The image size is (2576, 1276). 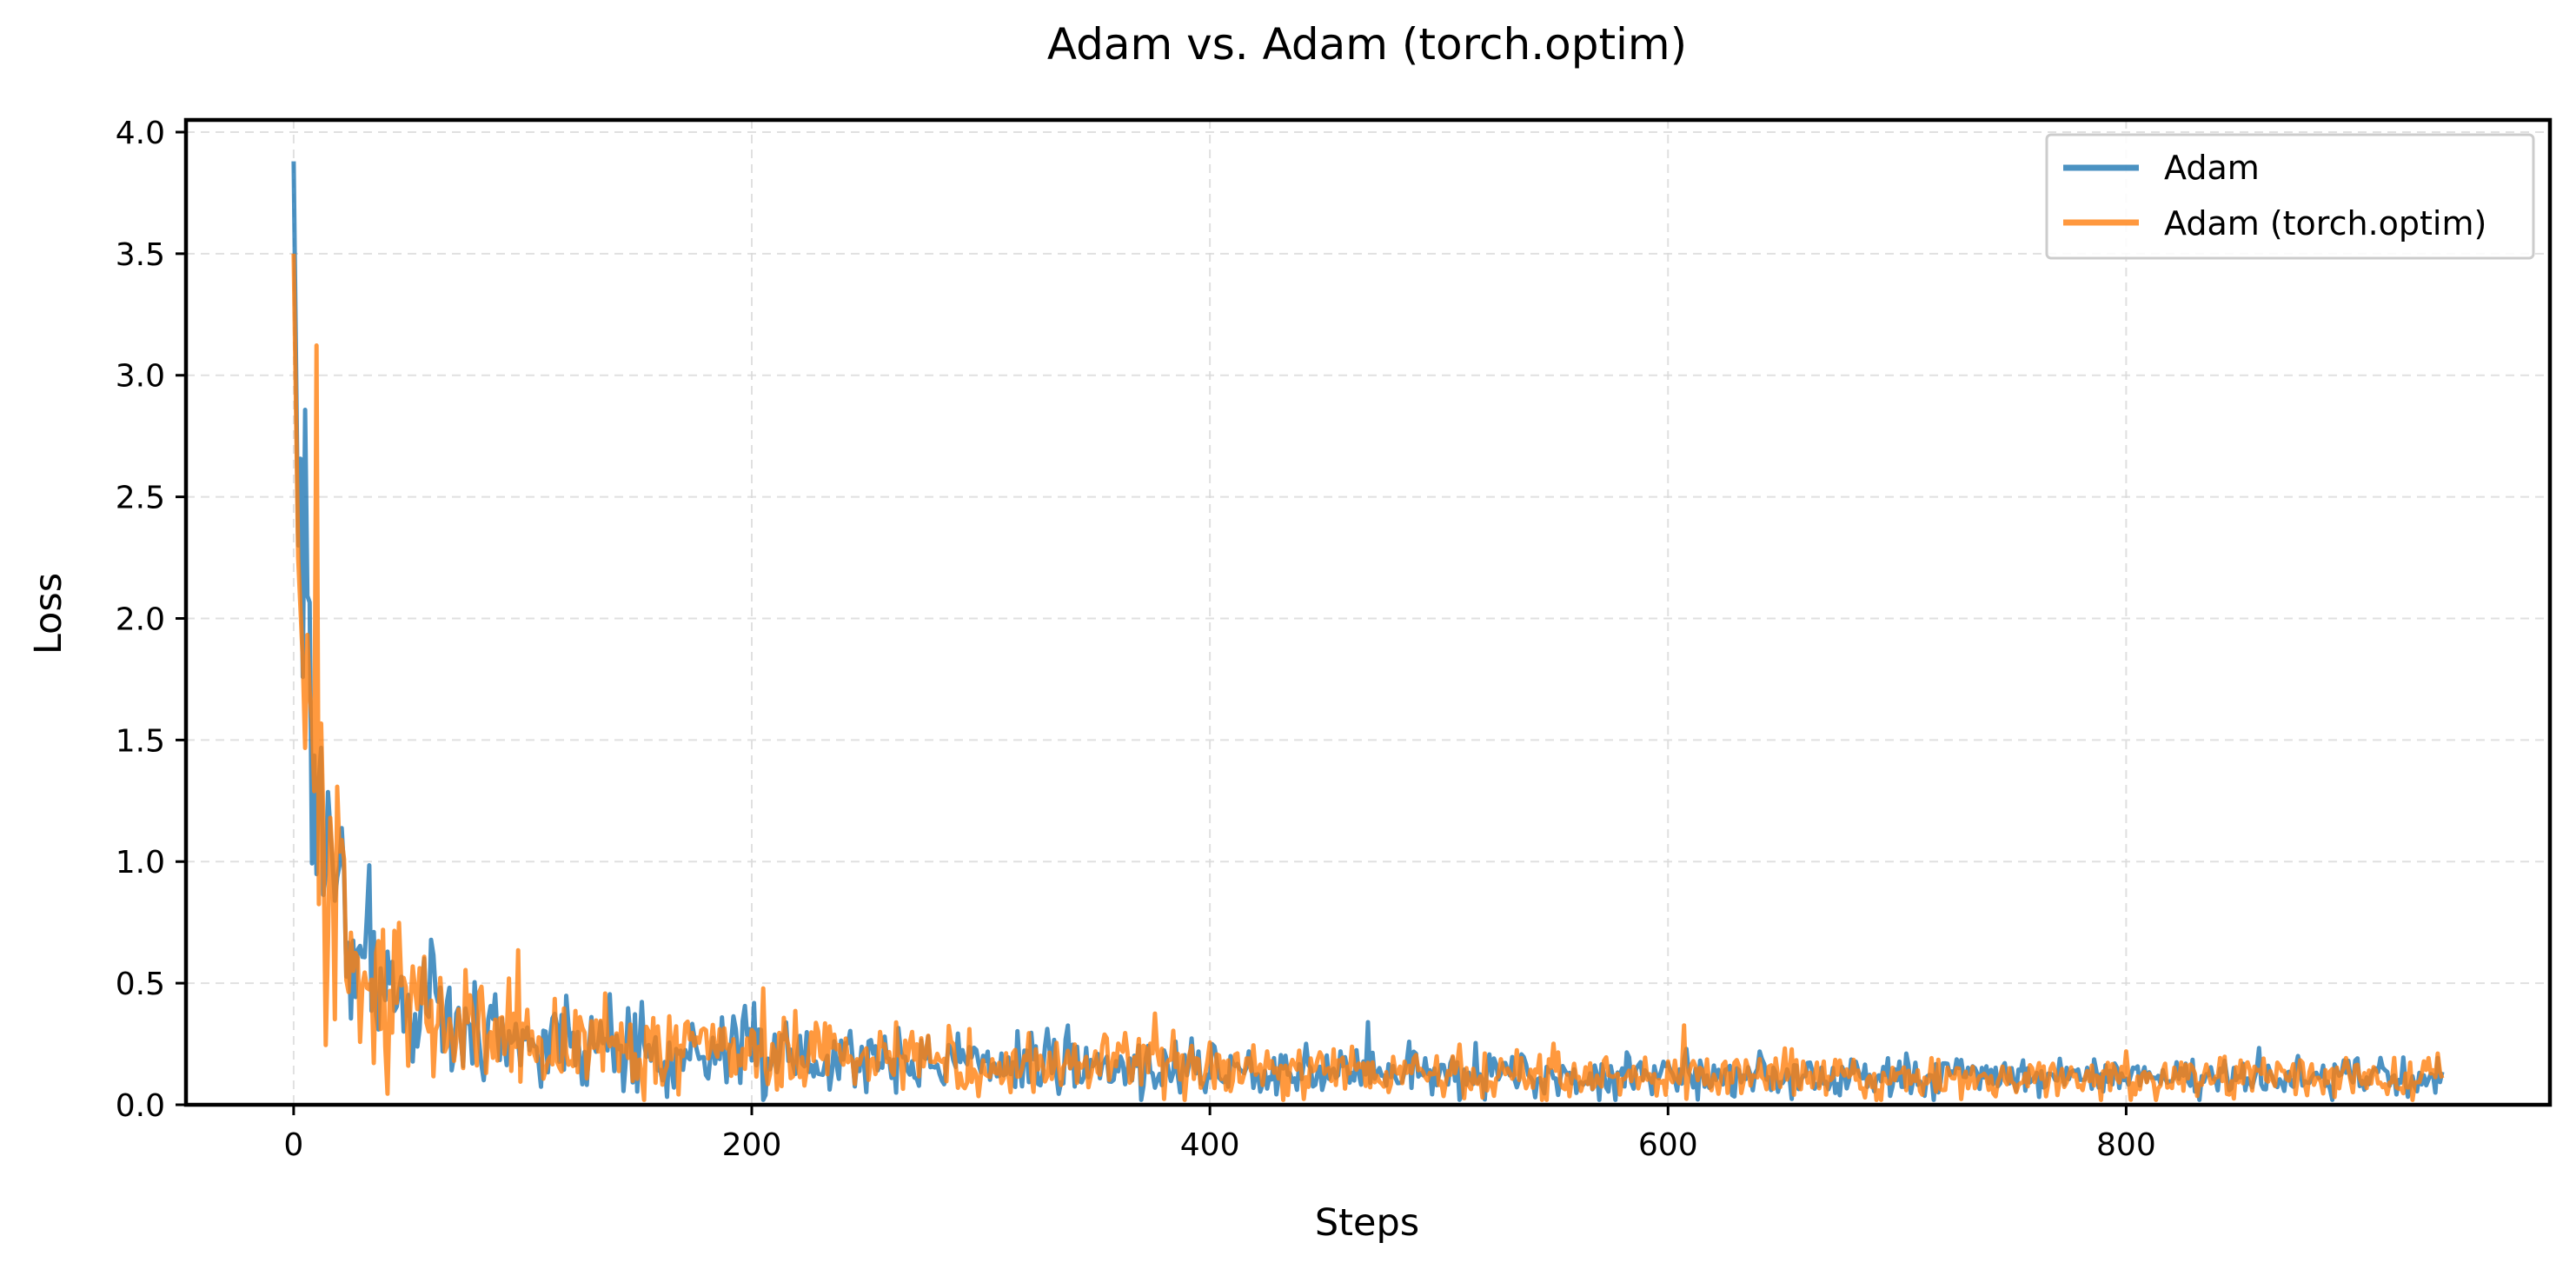 I want to click on x-tick-label: 400, so click(x=1210, y=1145).